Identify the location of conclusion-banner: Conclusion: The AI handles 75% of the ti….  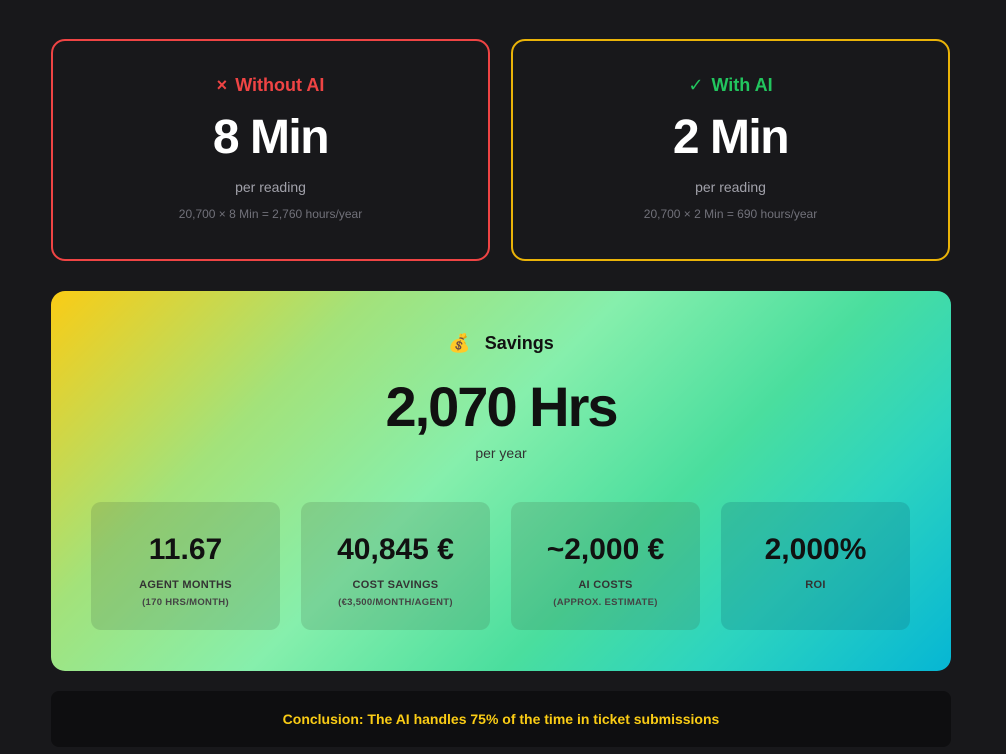
(501, 719).